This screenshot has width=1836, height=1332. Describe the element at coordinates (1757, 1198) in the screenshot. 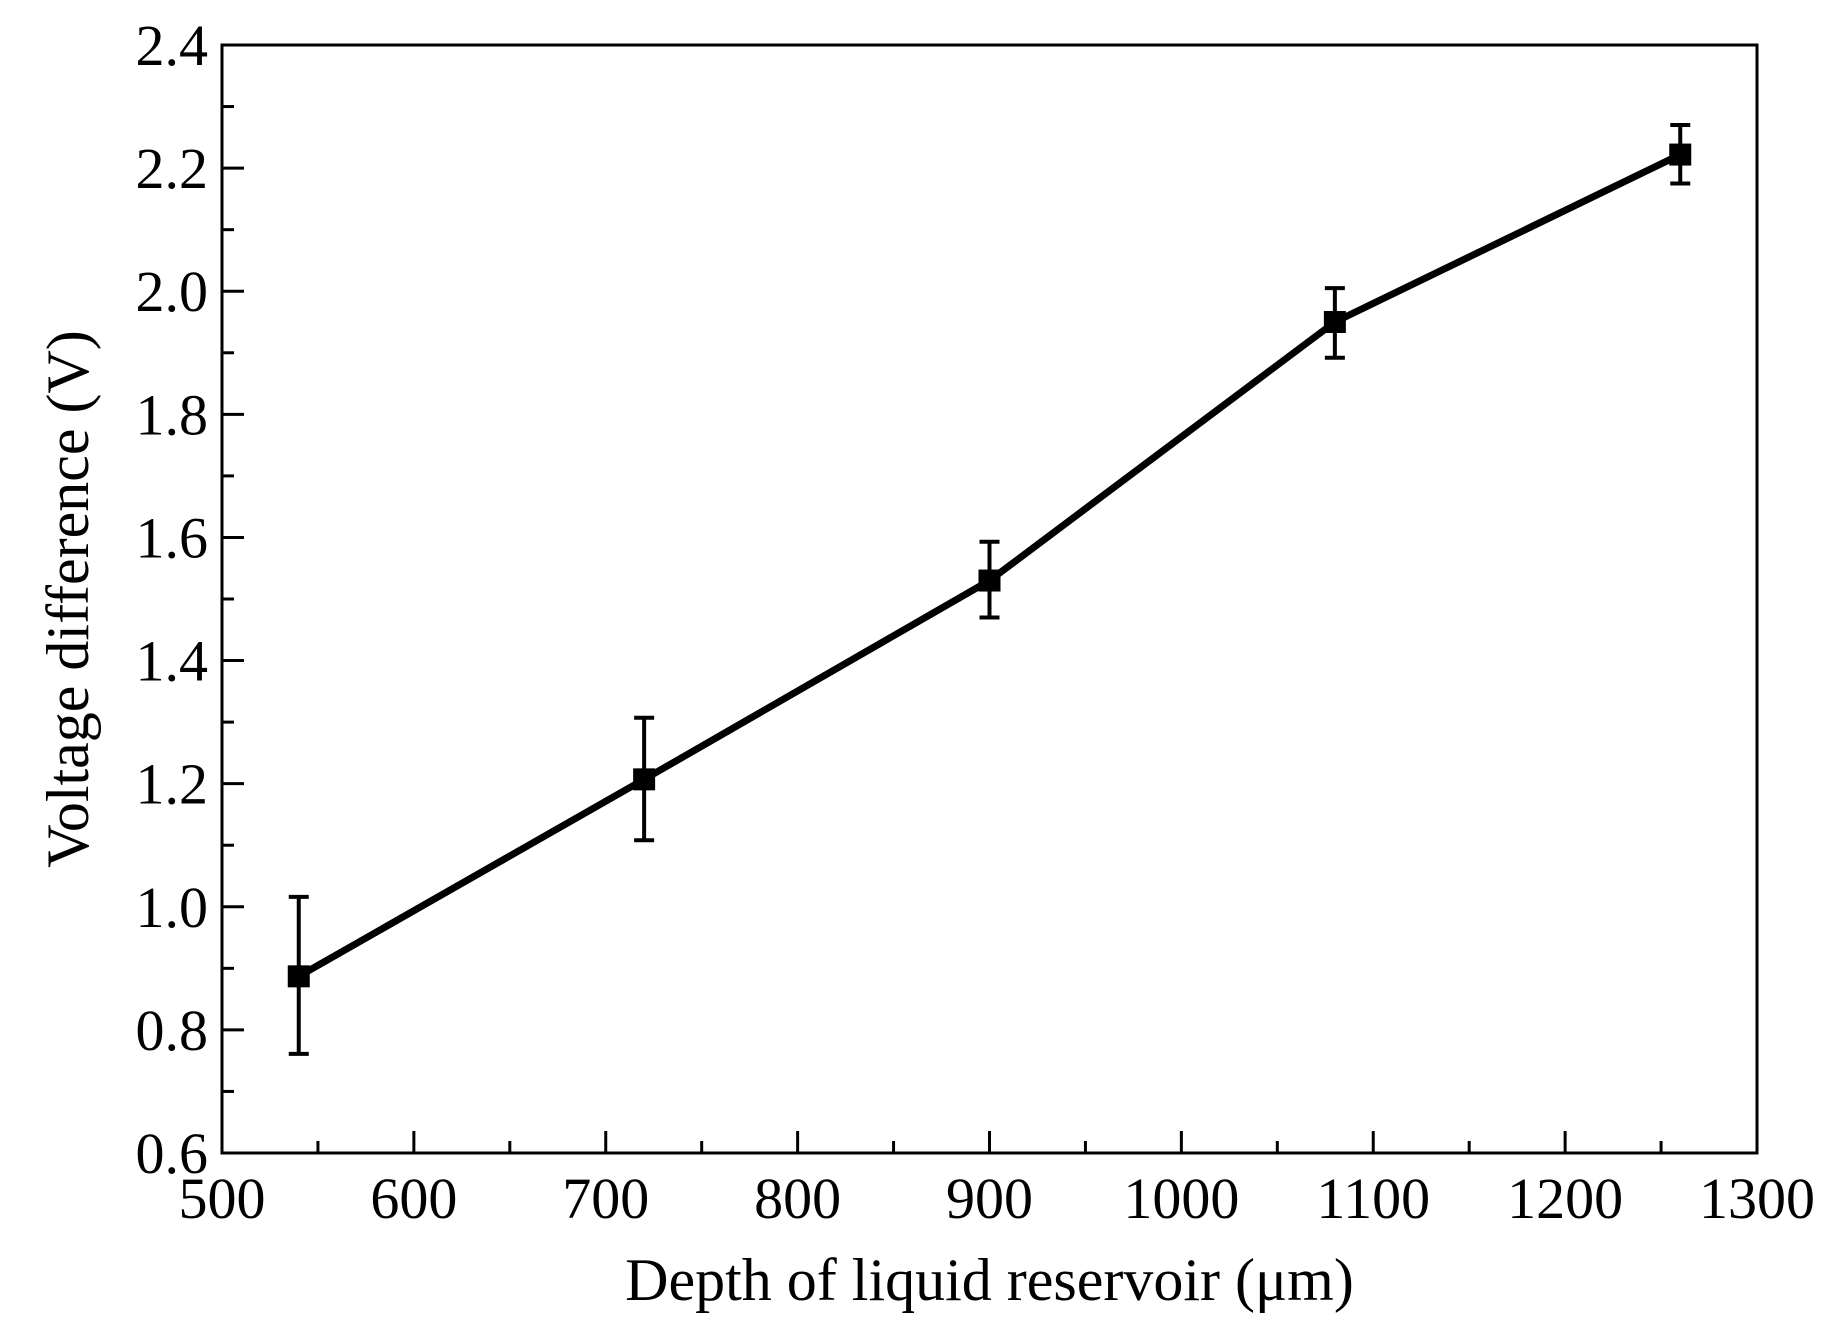

I see `x-tick-label: 1300` at that location.